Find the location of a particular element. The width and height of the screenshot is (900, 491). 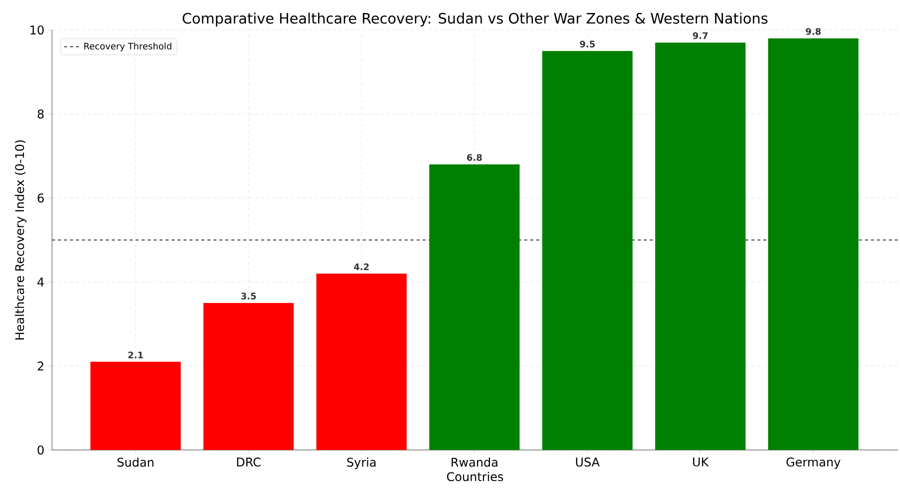

x-tick-label: Sudan is located at coordinates (136, 462).